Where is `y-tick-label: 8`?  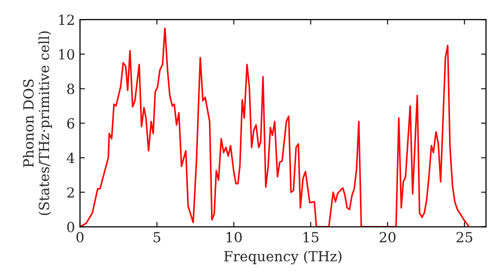 y-tick-label: 8 is located at coordinates (70, 89).